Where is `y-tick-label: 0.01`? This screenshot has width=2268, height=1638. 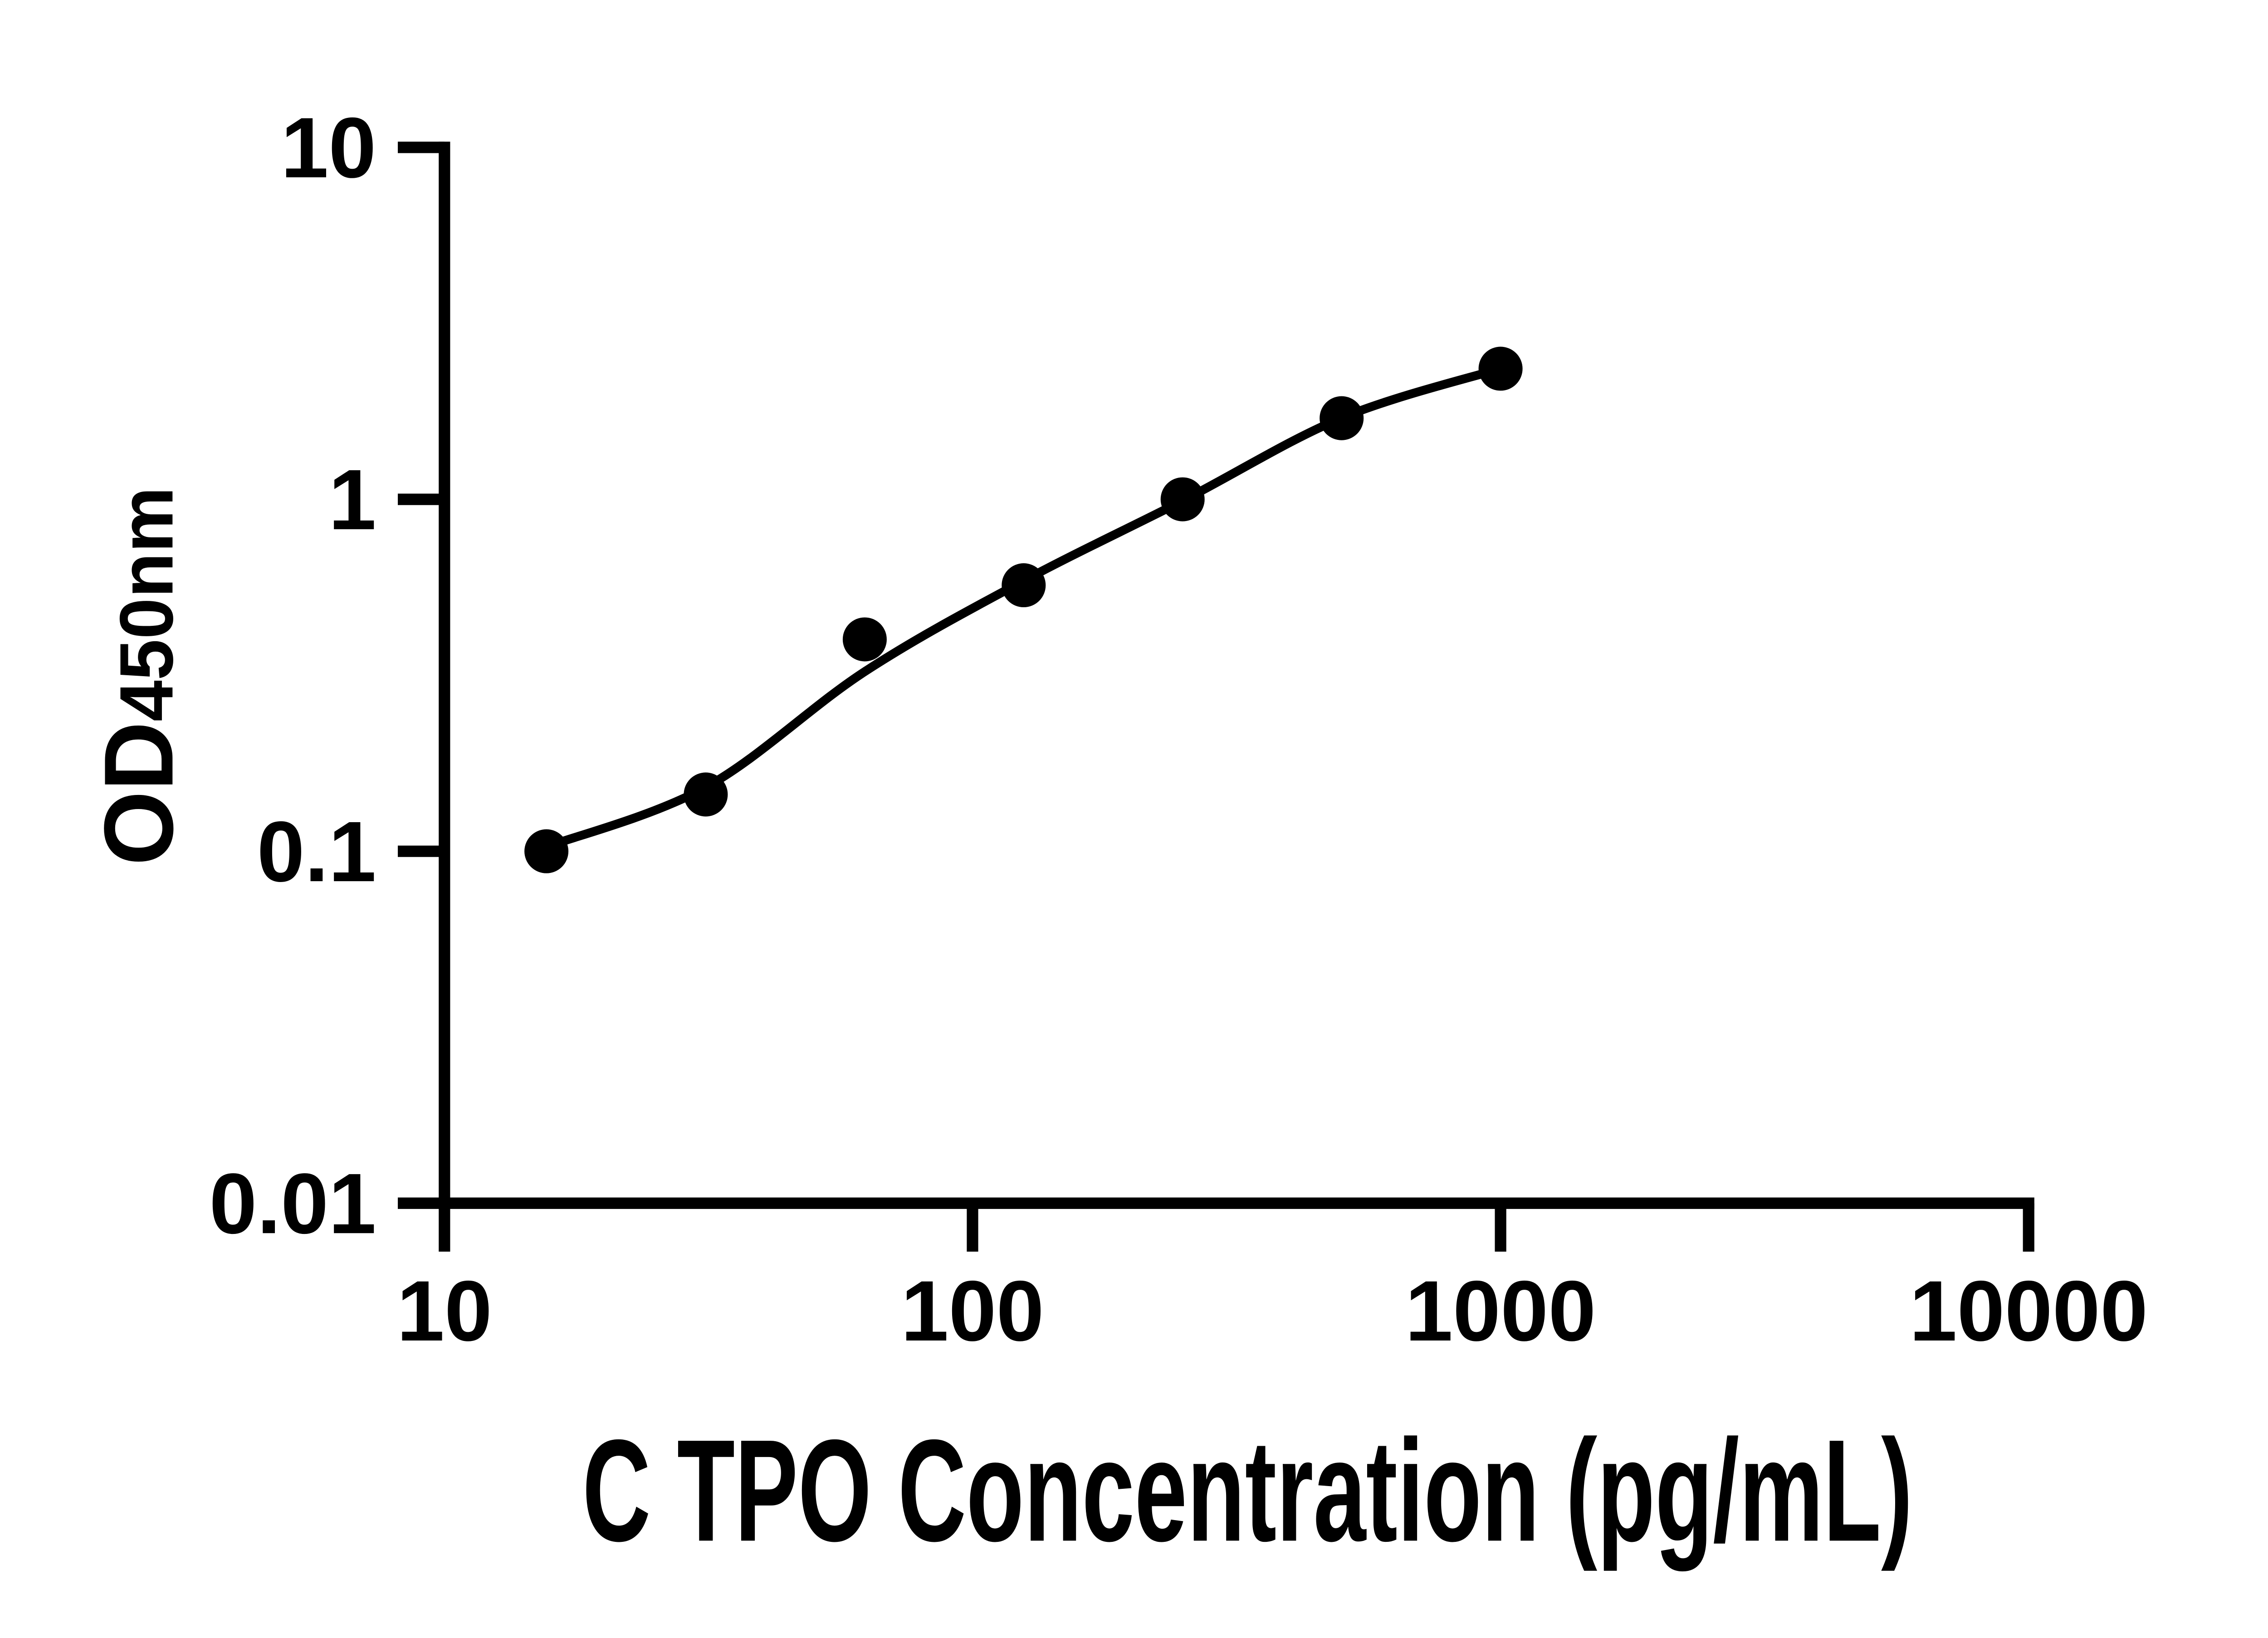 y-tick-label: 0.01 is located at coordinates (292, 1204).